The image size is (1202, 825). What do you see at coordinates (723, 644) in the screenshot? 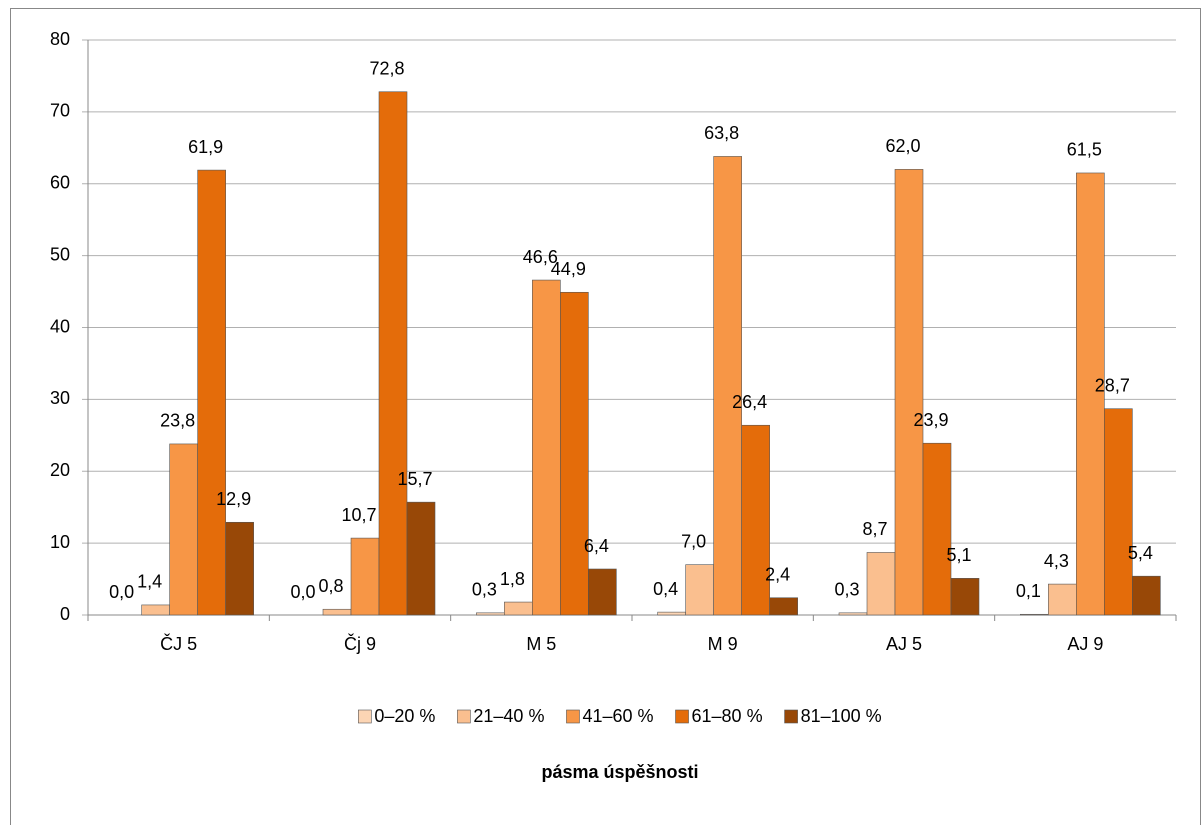
I see `x-tick-label: M 9` at bounding box center [723, 644].